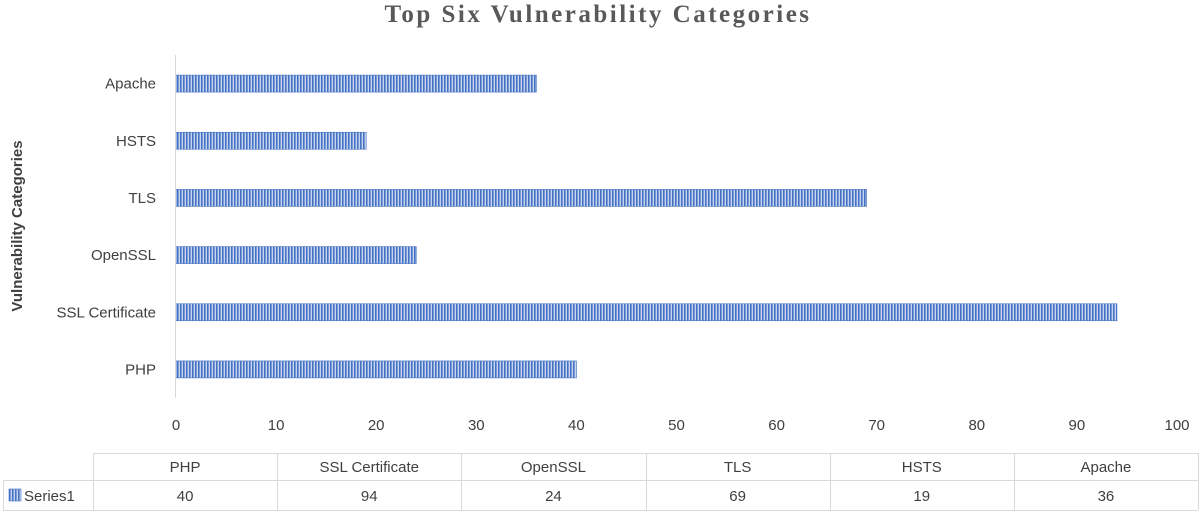 This screenshot has width=1200, height=515. I want to click on x-tick-label: 100, so click(1176, 425).